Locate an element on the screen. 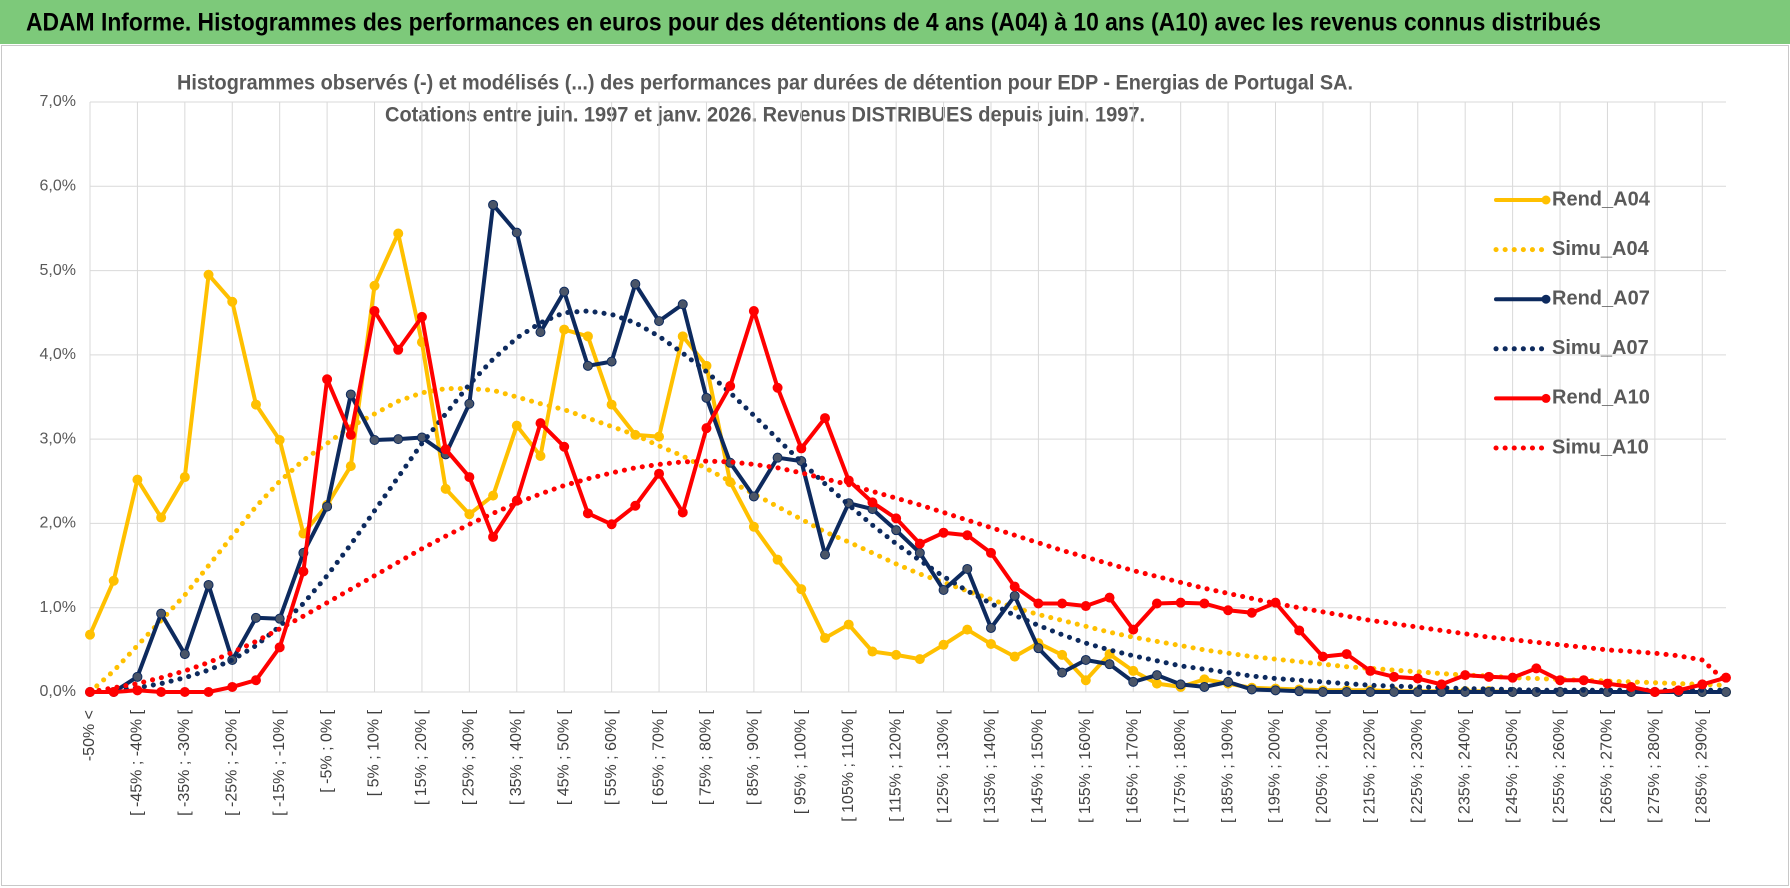 This screenshot has width=1790, height=888. legend-label: Simu_A10 is located at coordinates (1600, 447).